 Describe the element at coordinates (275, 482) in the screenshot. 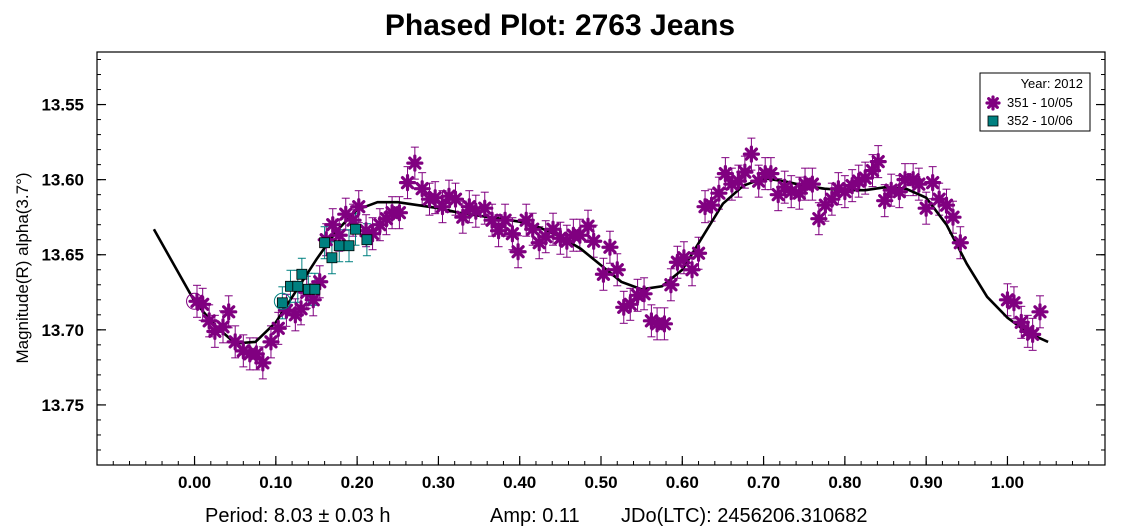

I see `x-tick-label: 0.10` at that location.